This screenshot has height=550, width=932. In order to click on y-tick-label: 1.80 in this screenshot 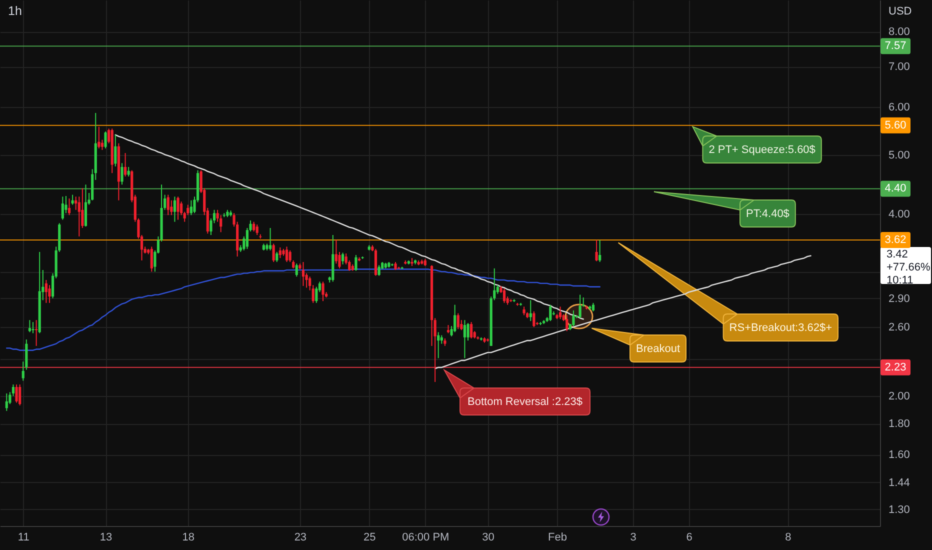, I will do `click(899, 424)`.